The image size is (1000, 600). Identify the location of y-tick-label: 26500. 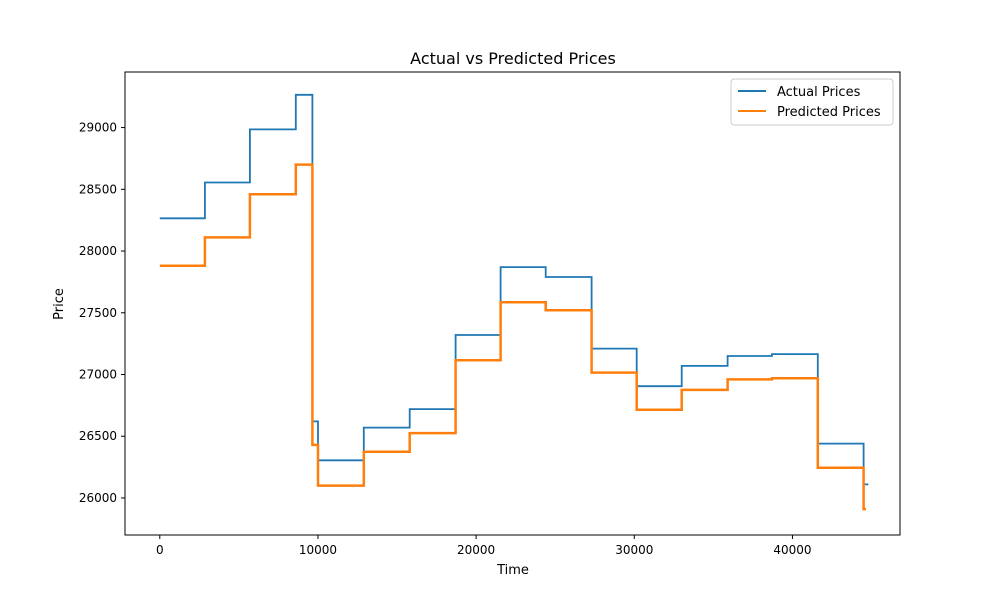
(98, 436).